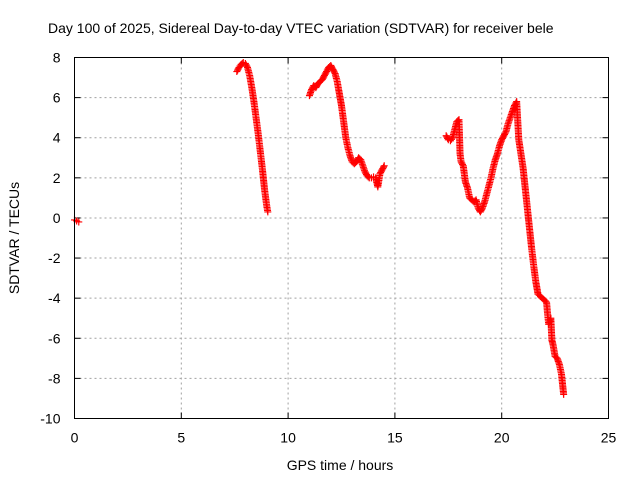  What do you see at coordinates (57, 138) in the screenshot?
I see `y-tick-label: 4` at bounding box center [57, 138].